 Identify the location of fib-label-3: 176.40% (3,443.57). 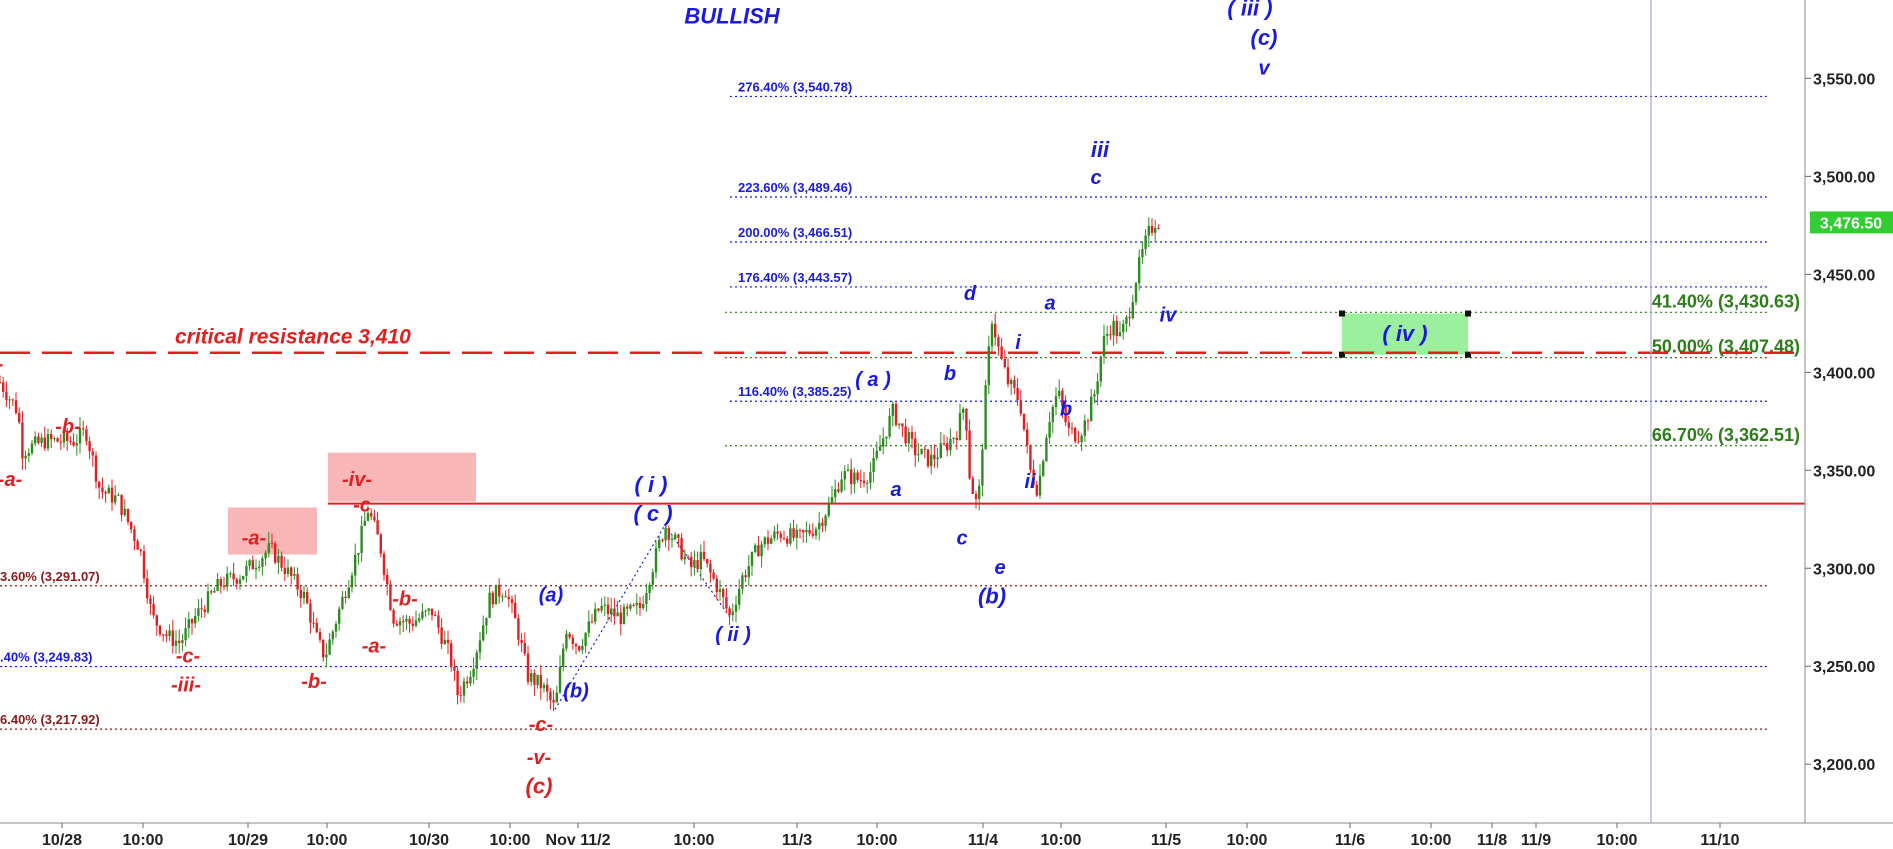
(795, 277).